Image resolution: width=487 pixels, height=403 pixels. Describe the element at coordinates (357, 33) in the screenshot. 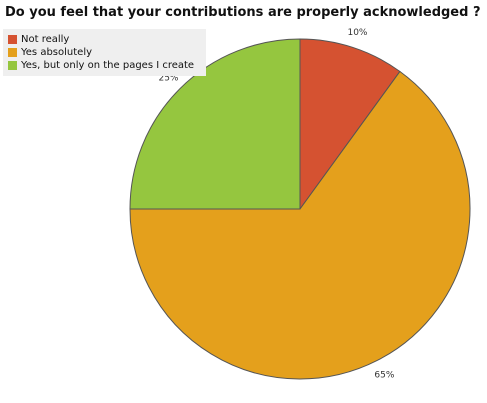

I see `pie-value-label-0: 10%` at that location.